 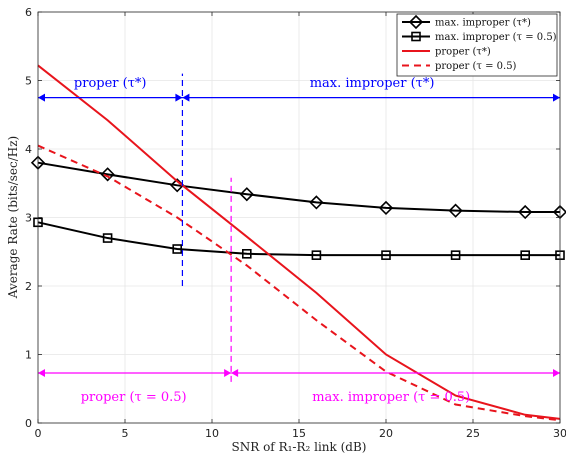 I want to click on legend-label: max. improper (τ = 0.5), so click(x=496, y=37).